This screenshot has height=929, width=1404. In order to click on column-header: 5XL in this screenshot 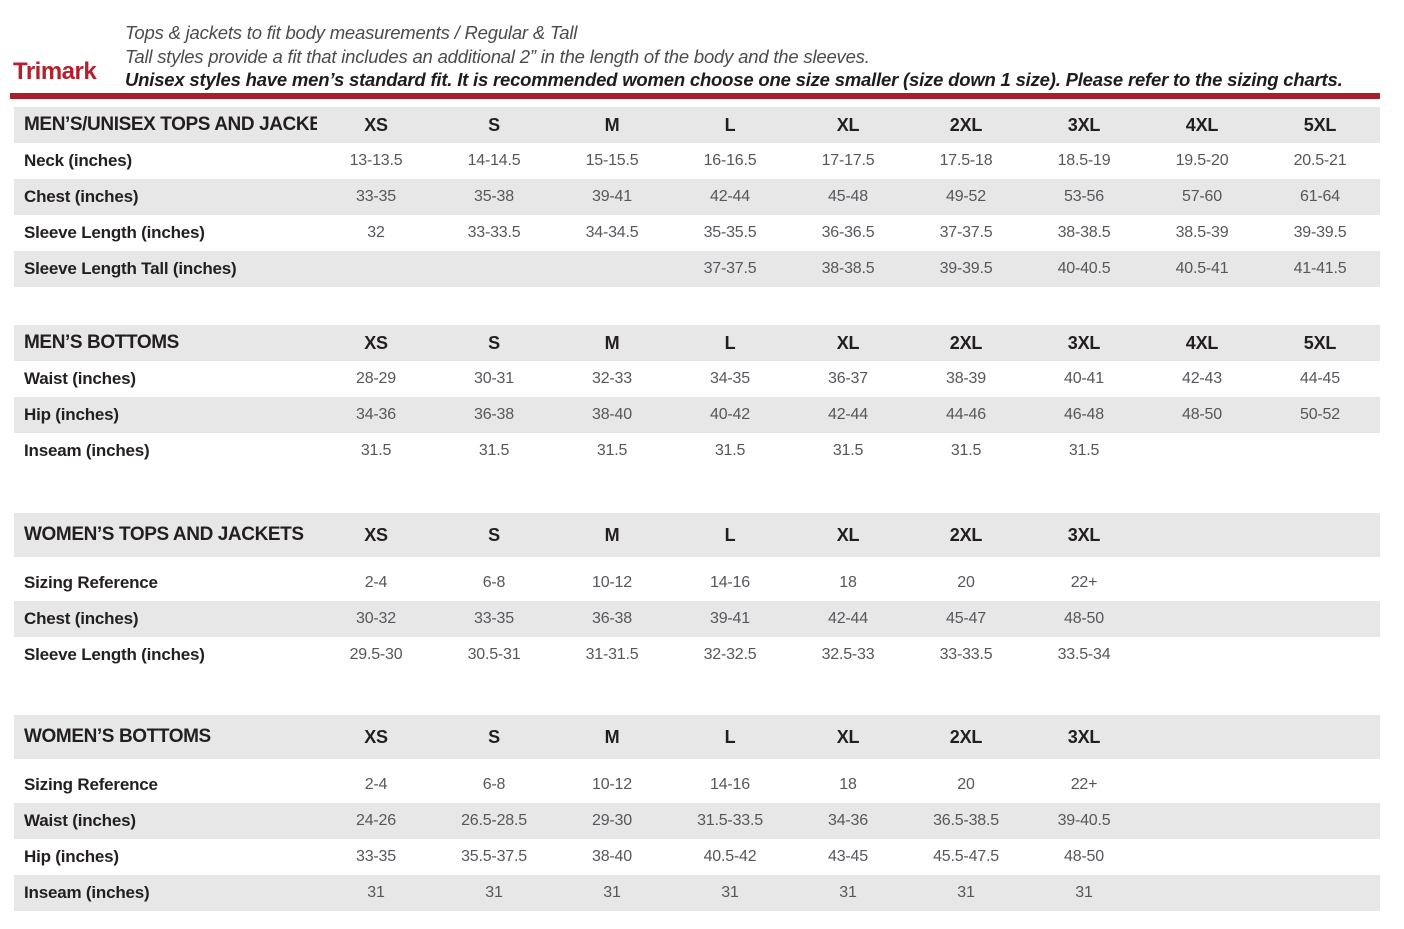, I will do `click(1320, 124)`.